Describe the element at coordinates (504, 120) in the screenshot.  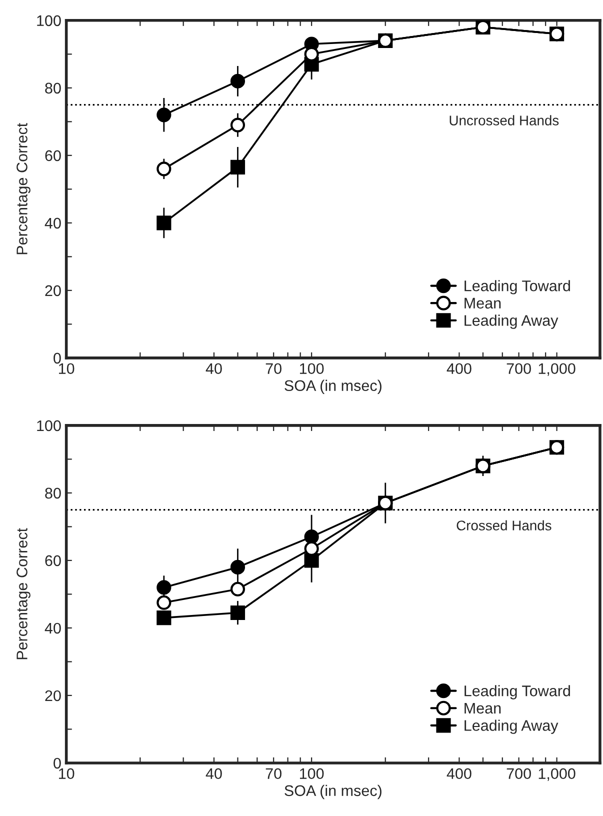
I see `annotation: Uncrossed Hands` at that location.